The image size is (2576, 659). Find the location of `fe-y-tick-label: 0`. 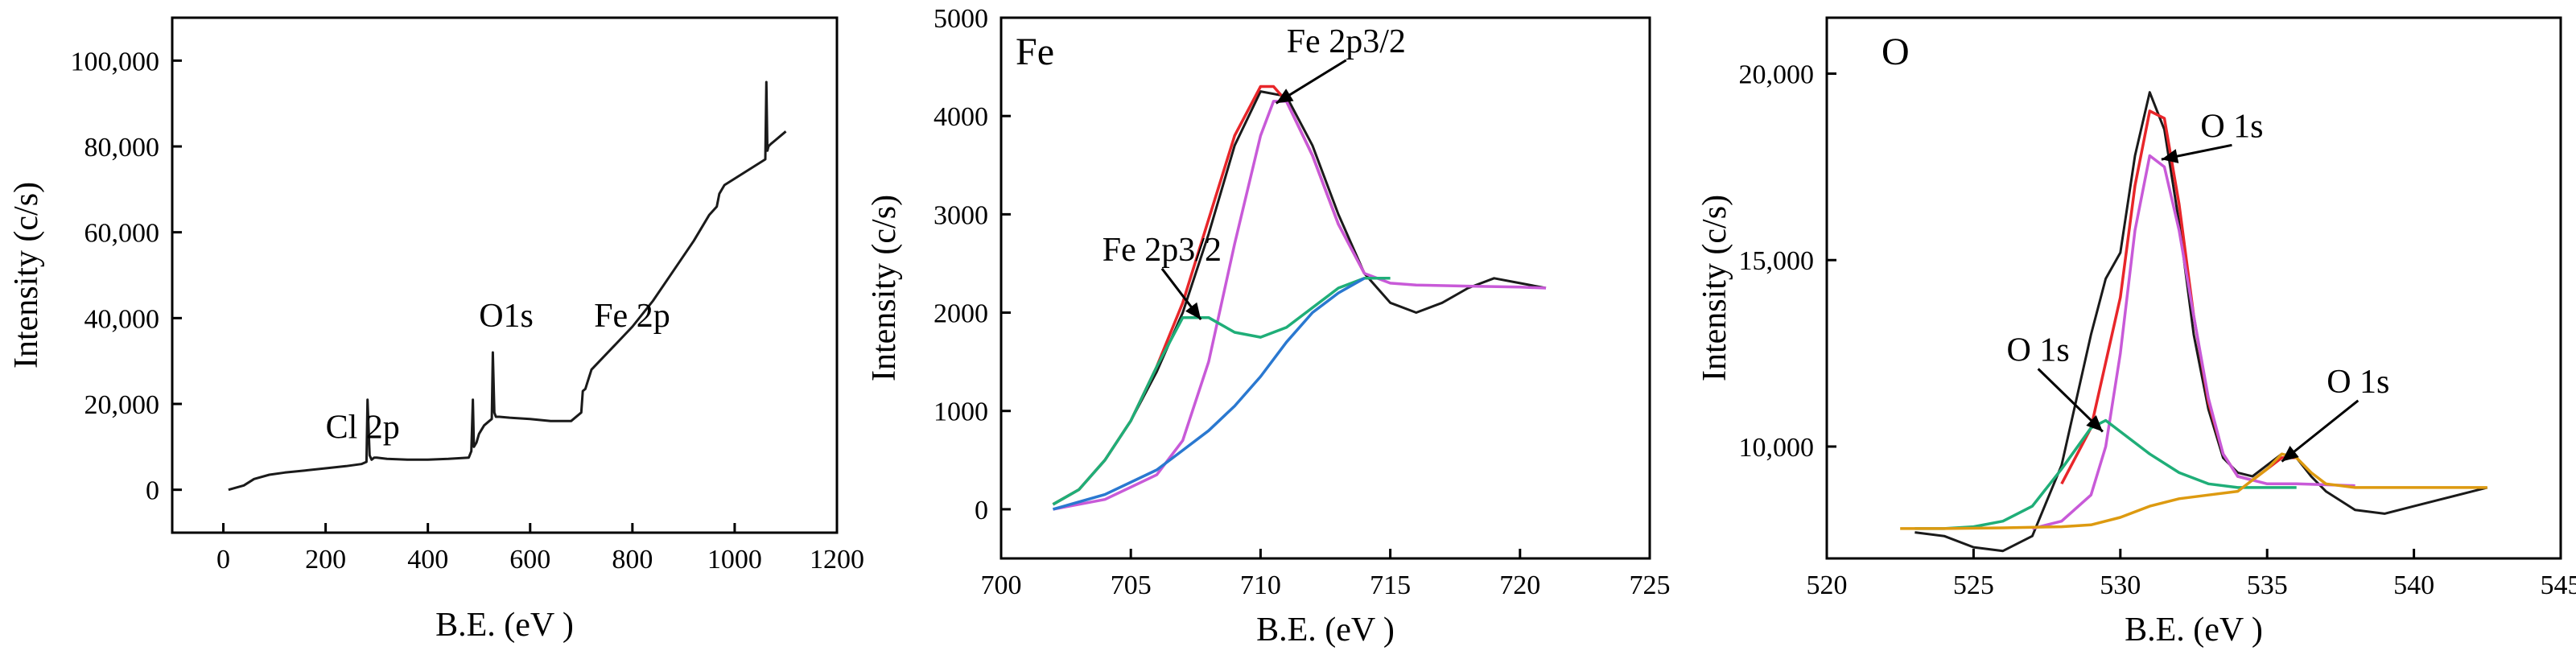

fe-y-tick-label: 0 is located at coordinates (981, 510).